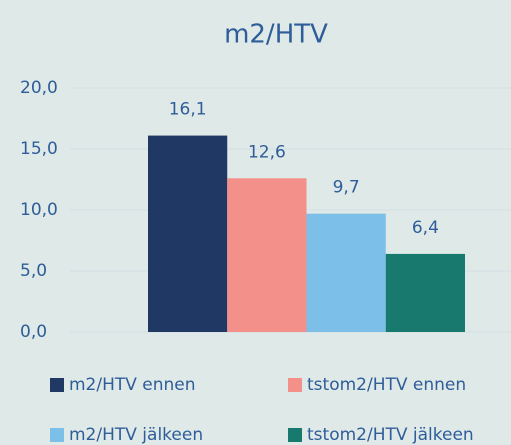 The image size is (511, 445). I want to click on data-label: 12,6, so click(267, 152).